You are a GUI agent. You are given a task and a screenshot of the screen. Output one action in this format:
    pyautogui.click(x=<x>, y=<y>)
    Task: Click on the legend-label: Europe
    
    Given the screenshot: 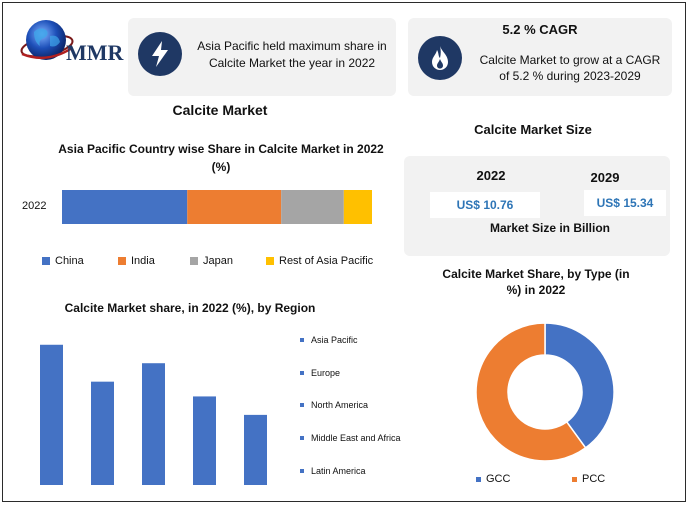 What is the action you would take?
    pyautogui.click(x=326, y=372)
    